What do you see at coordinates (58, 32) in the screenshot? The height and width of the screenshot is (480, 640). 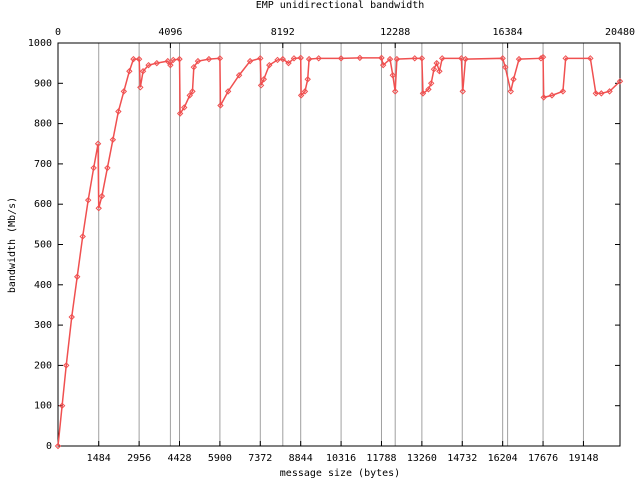 I see `x2-tick-label: 0` at bounding box center [58, 32].